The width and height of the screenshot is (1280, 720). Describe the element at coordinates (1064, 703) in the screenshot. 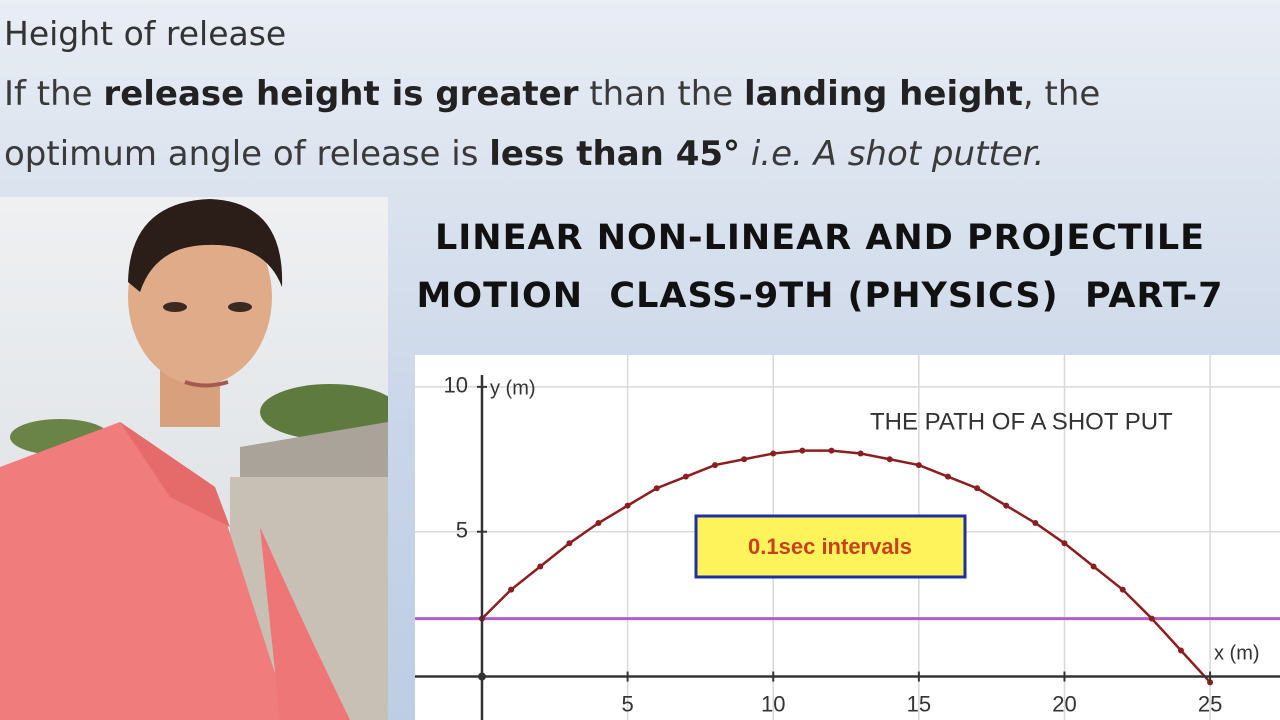

I see `x-tick-label: 20` at that location.